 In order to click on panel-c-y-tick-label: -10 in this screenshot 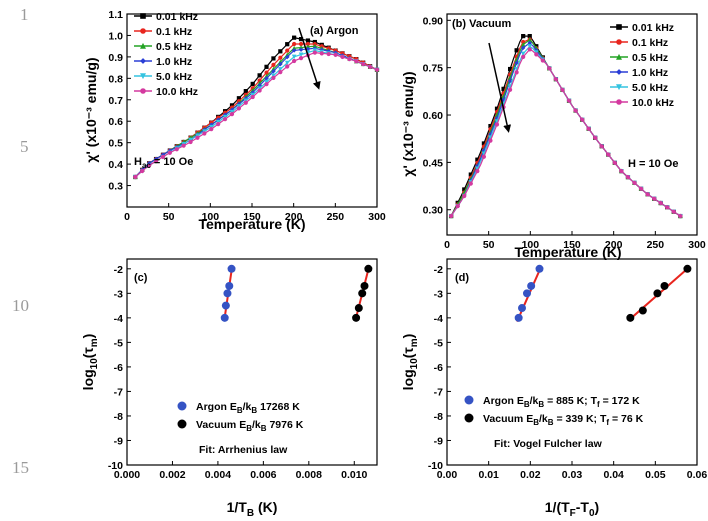, I will do `click(115, 466)`.